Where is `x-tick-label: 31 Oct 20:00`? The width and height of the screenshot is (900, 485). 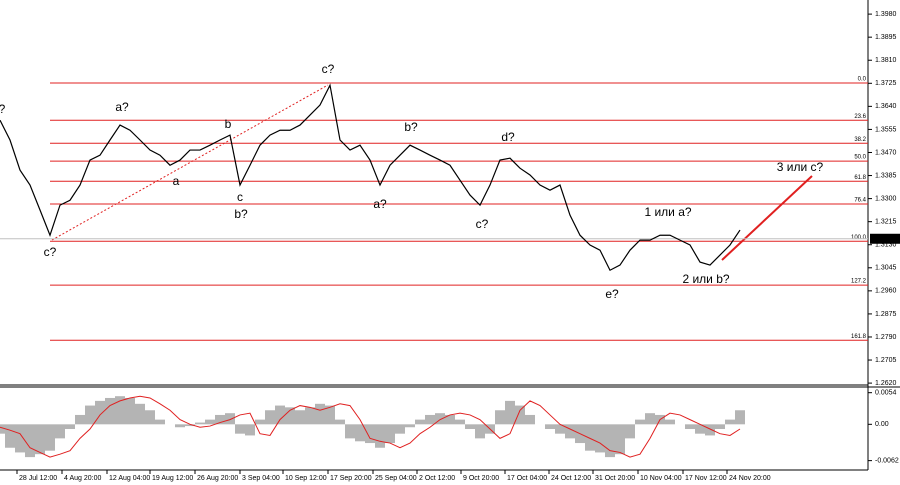 x-tick-label: 31 Oct 20:00 is located at coordinates (615, 478).